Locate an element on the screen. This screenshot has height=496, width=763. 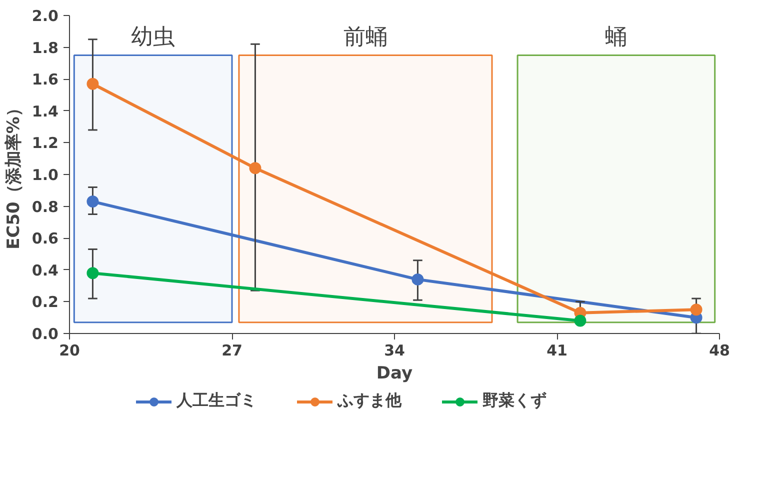
legend-label: ふすま他 is located at coordinates (369, 401).